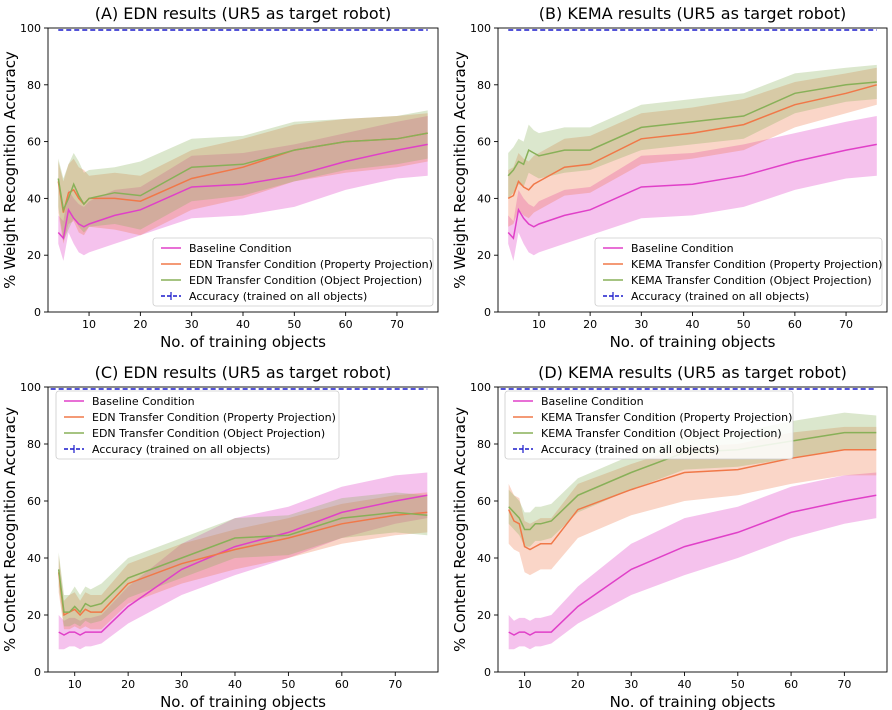 The image size is (892, 710). Describe the element at coordinates (692, 13) in the screenshot. I see `chart-title: (B) KEMA results (UR5 as target robot)` at that location.